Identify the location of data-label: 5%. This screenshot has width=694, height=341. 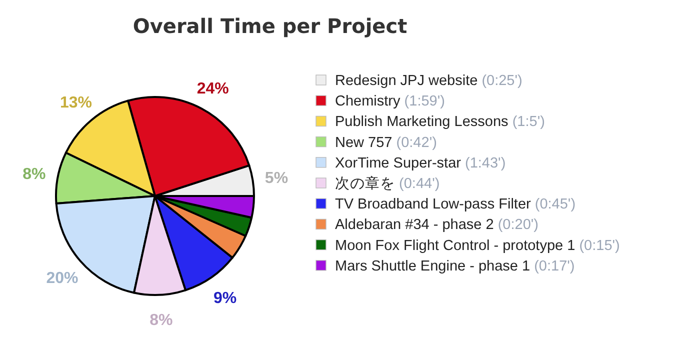
(276, 178).